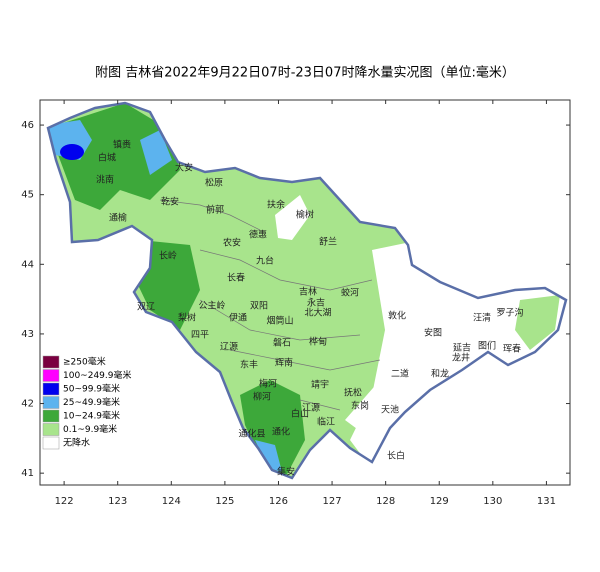 This screenshot has width=600, height=572. I want to click on place-label: 临江, so click(326, 422).